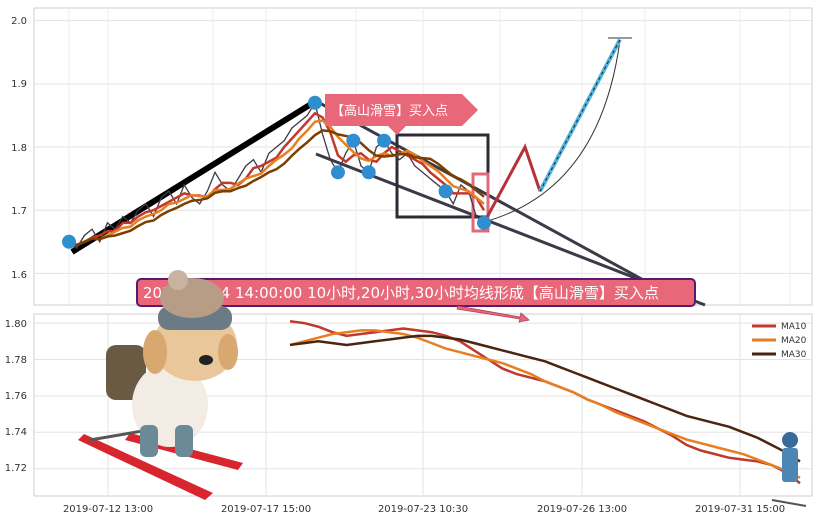  Describe the element at coordinates (19, 21) in the screenshot. I see `price-y-tick-label: 2.0` at that location.